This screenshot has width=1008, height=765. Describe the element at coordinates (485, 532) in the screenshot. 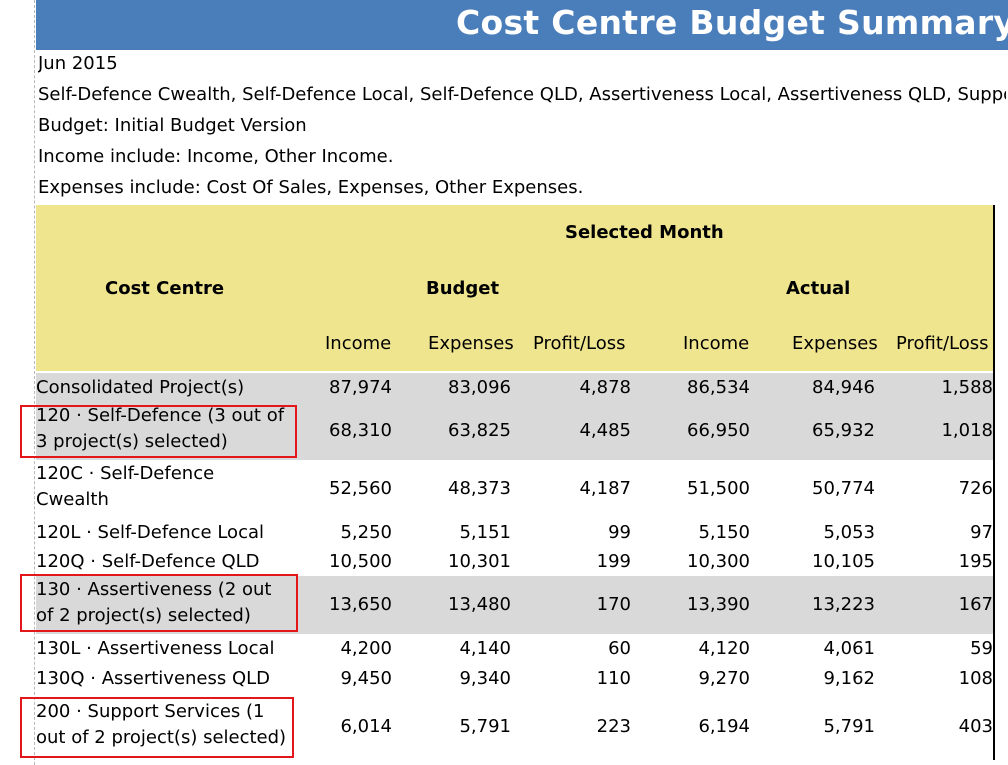

I see `table-cell-value: 5,151` at that location.